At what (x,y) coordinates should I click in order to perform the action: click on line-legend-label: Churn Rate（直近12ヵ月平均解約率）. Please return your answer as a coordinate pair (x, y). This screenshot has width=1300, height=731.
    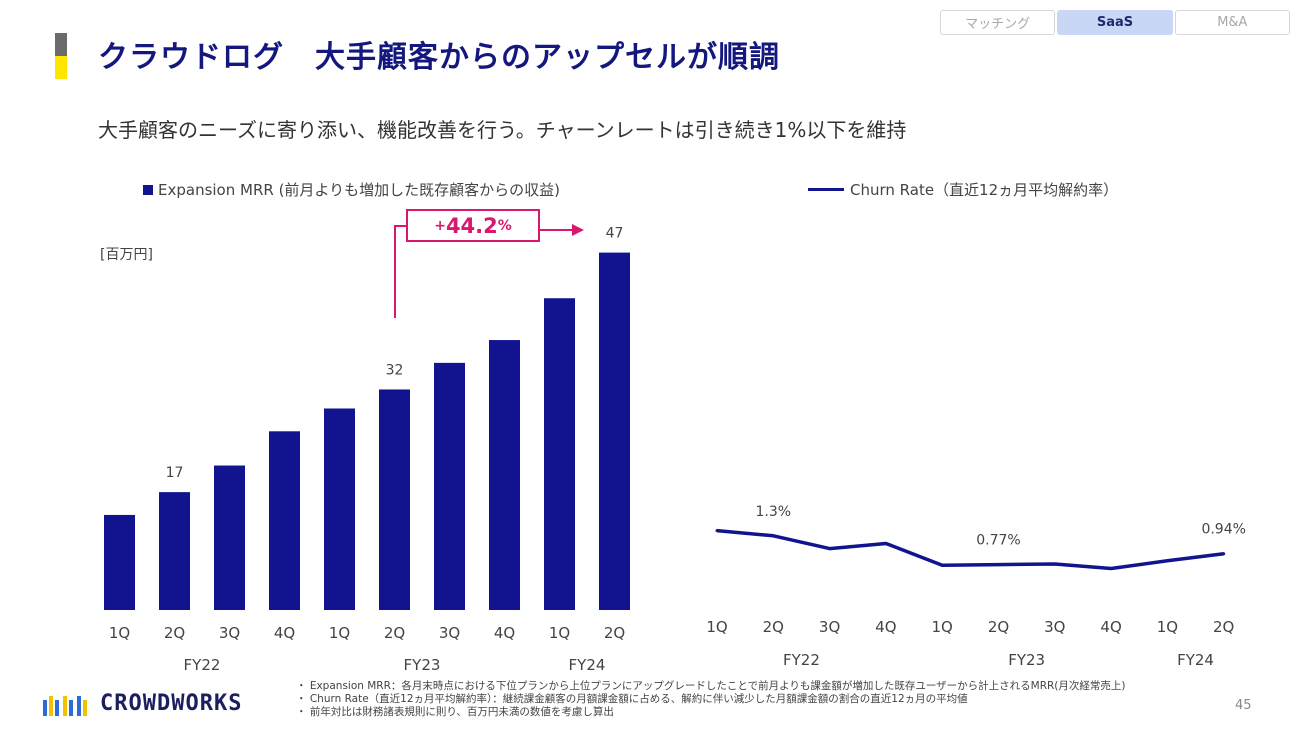
    Looking at the image, I should click on (984, 190).